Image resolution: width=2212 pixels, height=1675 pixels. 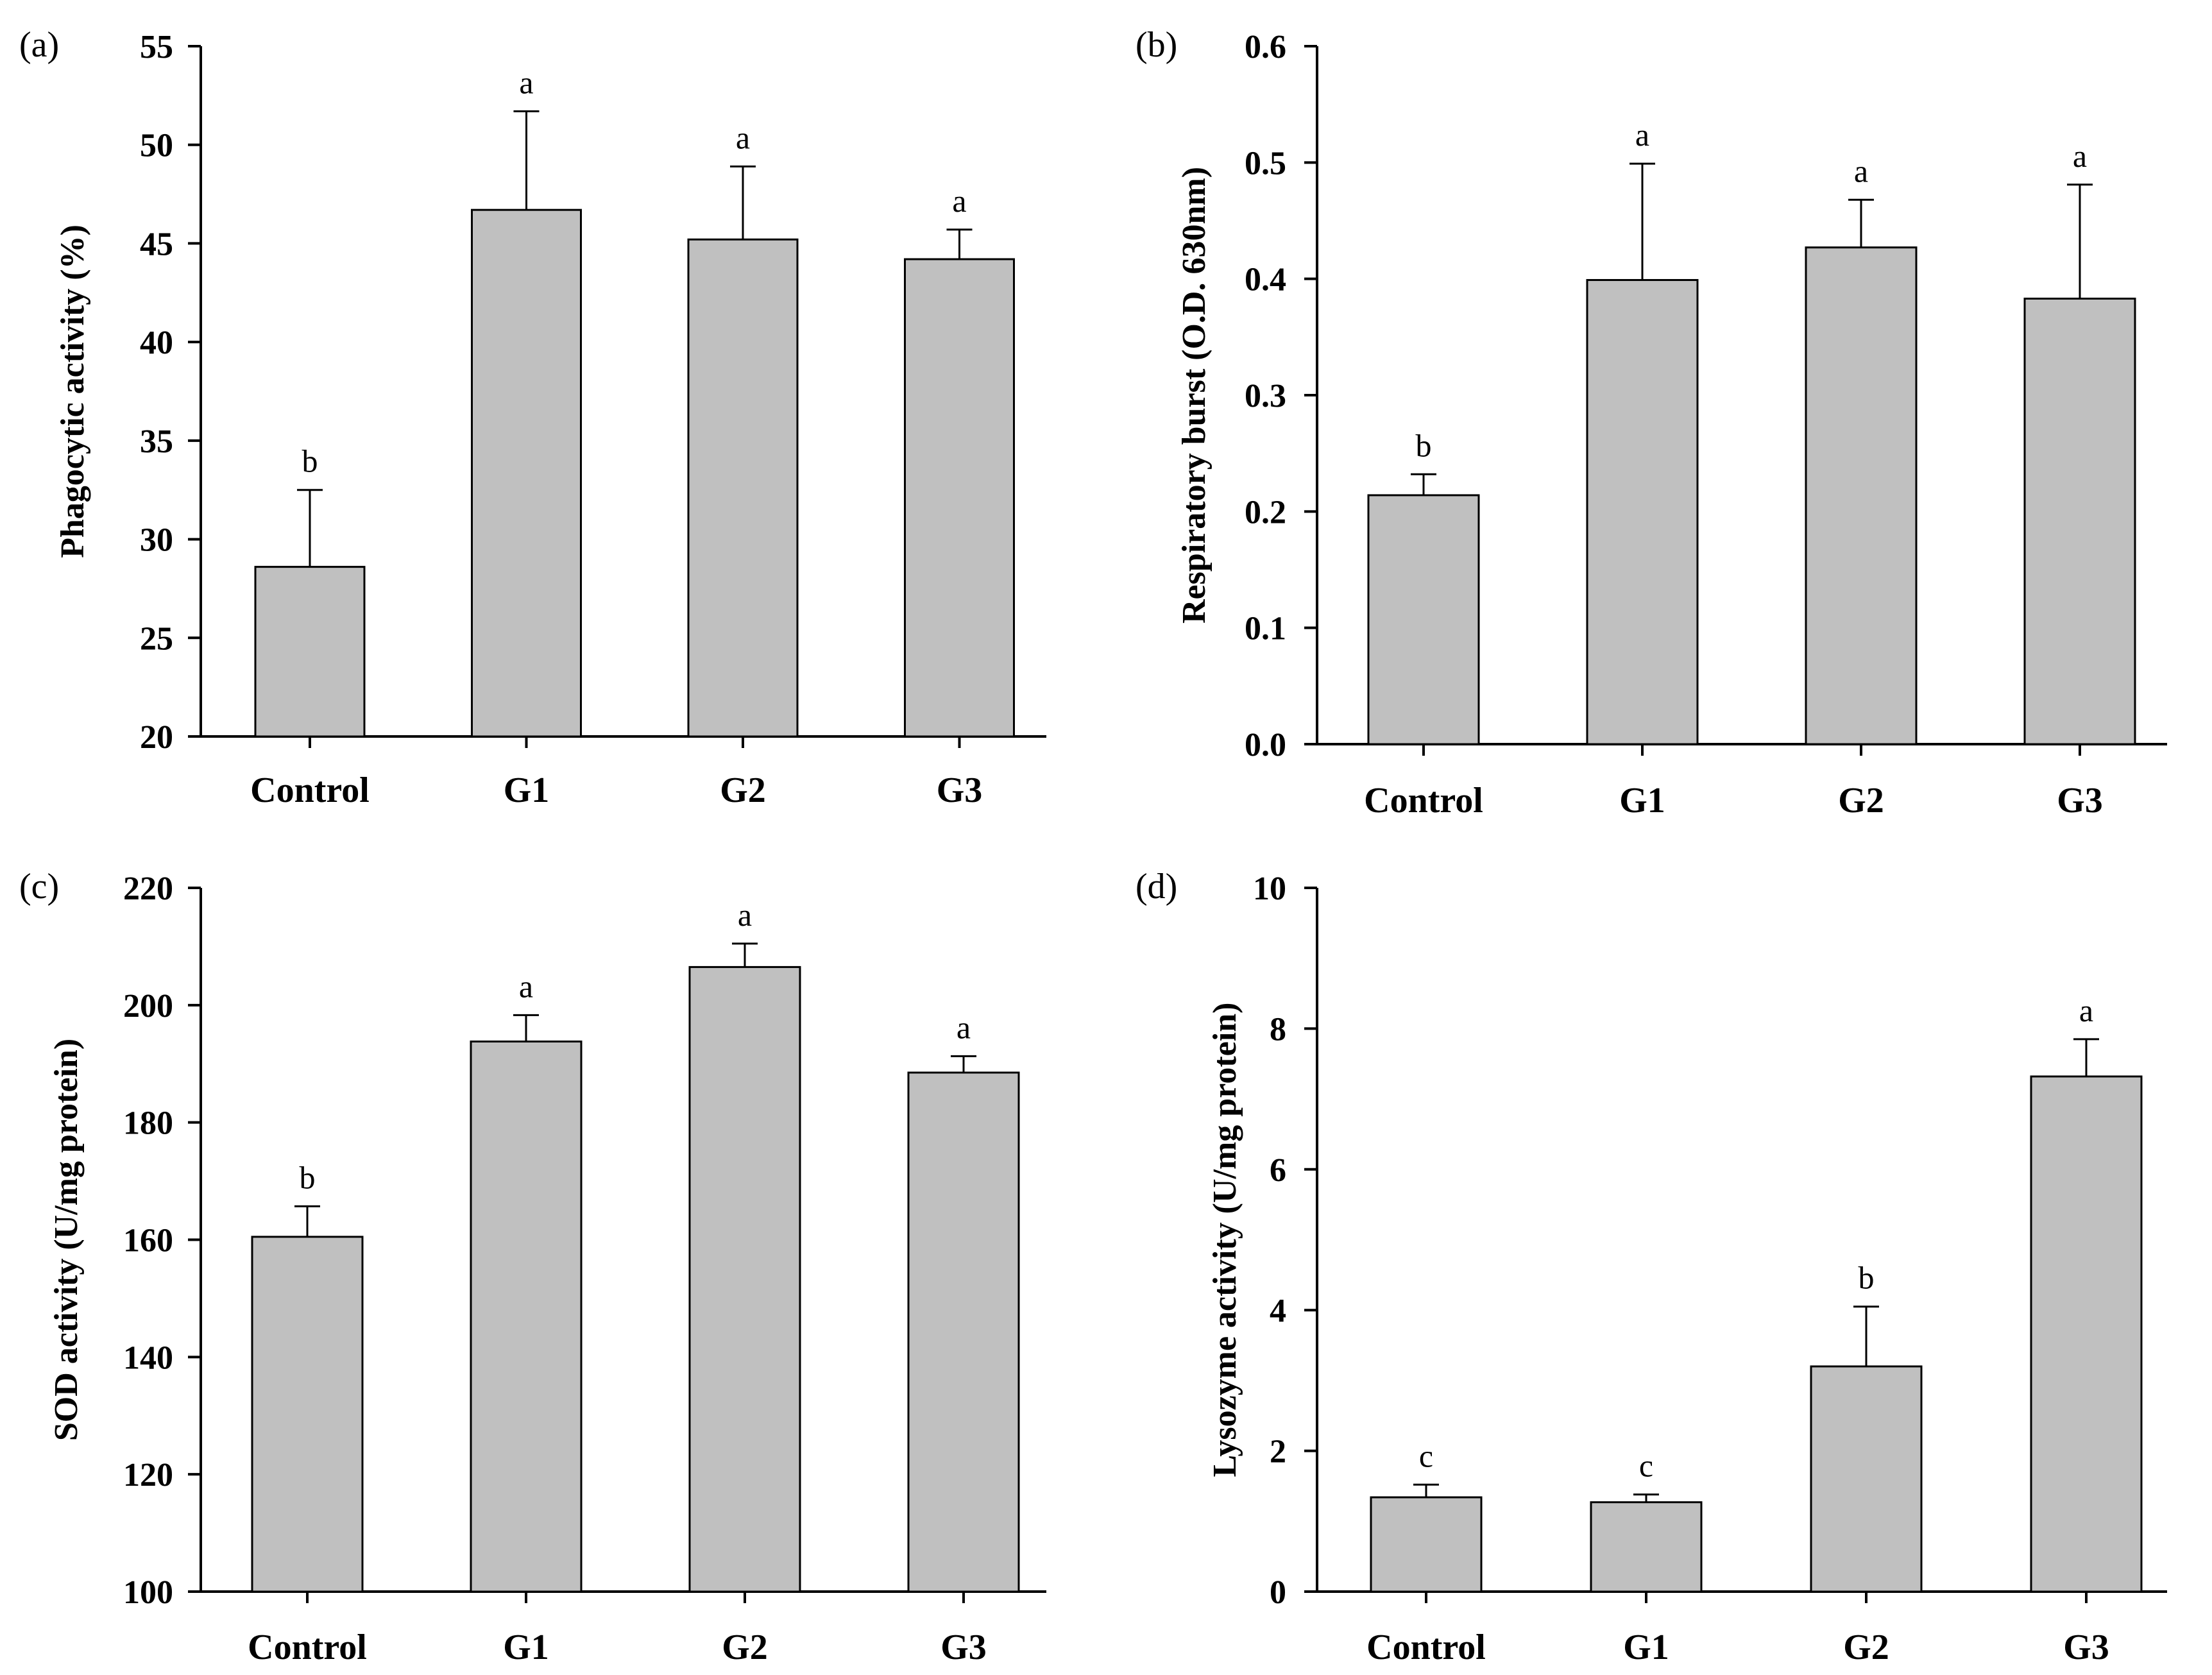 What do you see at coordinates (1265, 47) in the screenshot?
I see `y-tick-label: 0.6` at bounding box center [1265, 47].